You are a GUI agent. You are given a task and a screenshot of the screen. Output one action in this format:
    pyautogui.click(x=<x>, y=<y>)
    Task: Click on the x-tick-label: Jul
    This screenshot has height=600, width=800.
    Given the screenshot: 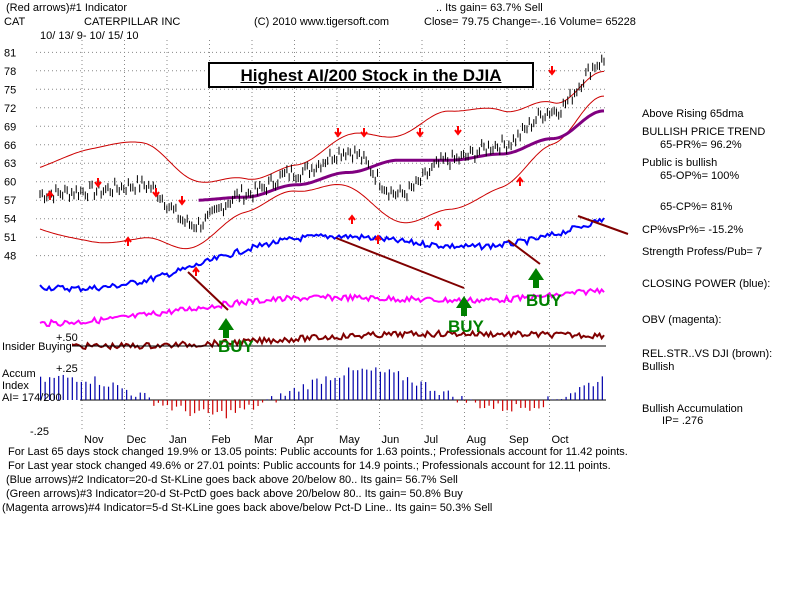 What is the action you would take?
    pyautogui.click(x=431, y=440)
    